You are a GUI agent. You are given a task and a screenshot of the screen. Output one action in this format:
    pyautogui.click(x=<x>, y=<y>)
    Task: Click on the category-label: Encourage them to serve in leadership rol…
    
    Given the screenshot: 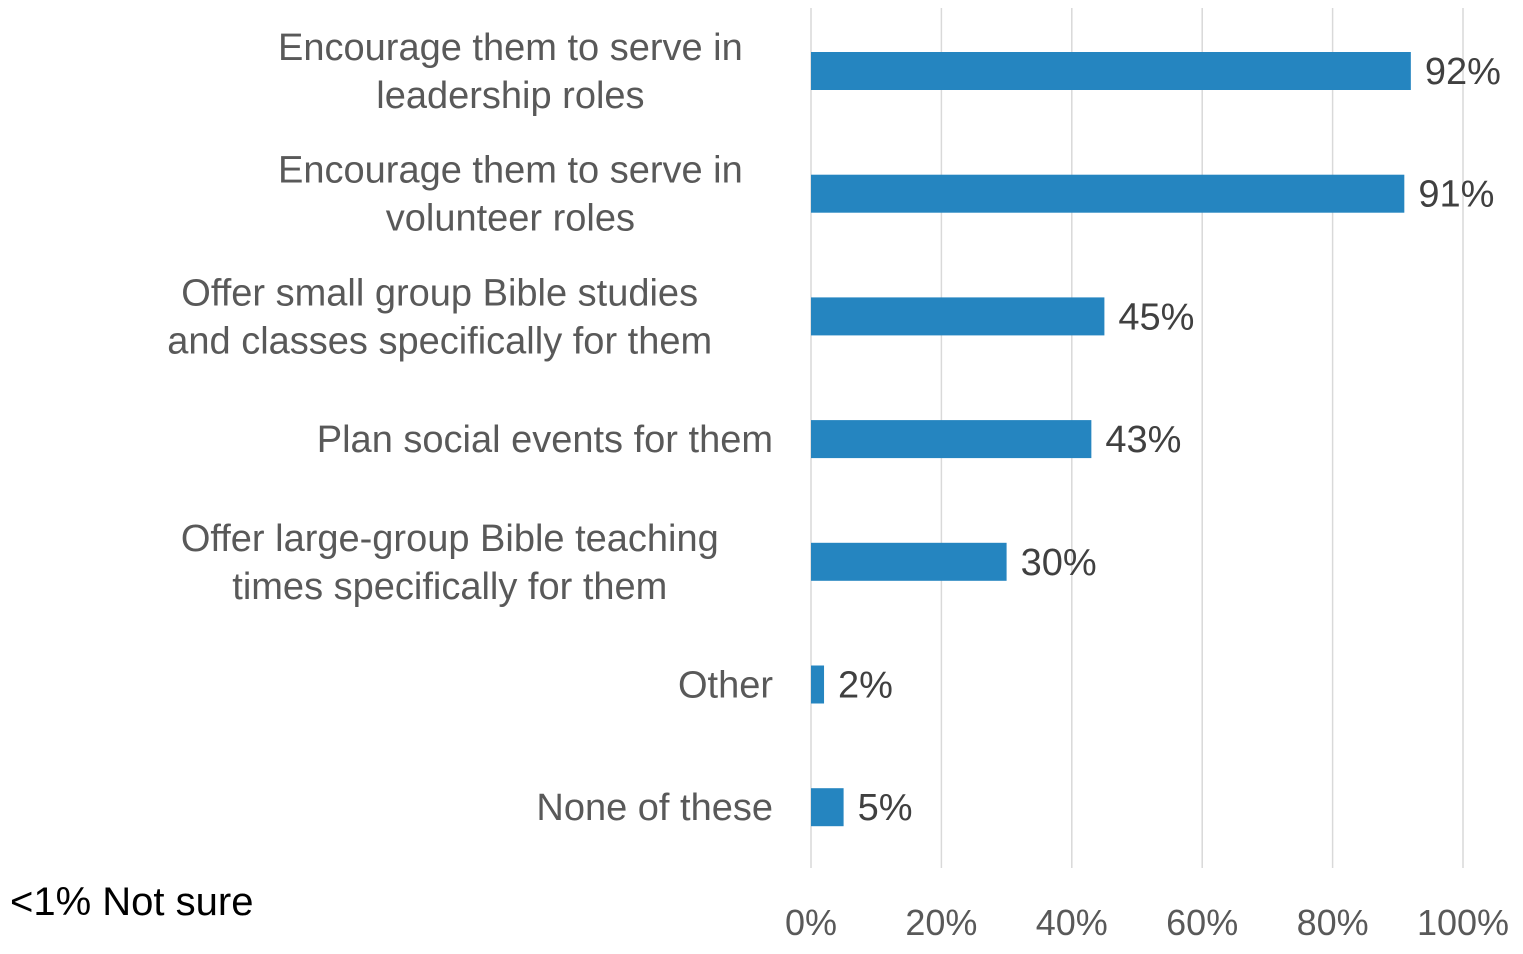 What is the action you would take?
    pyautogui.click(x=510, y=72)
    